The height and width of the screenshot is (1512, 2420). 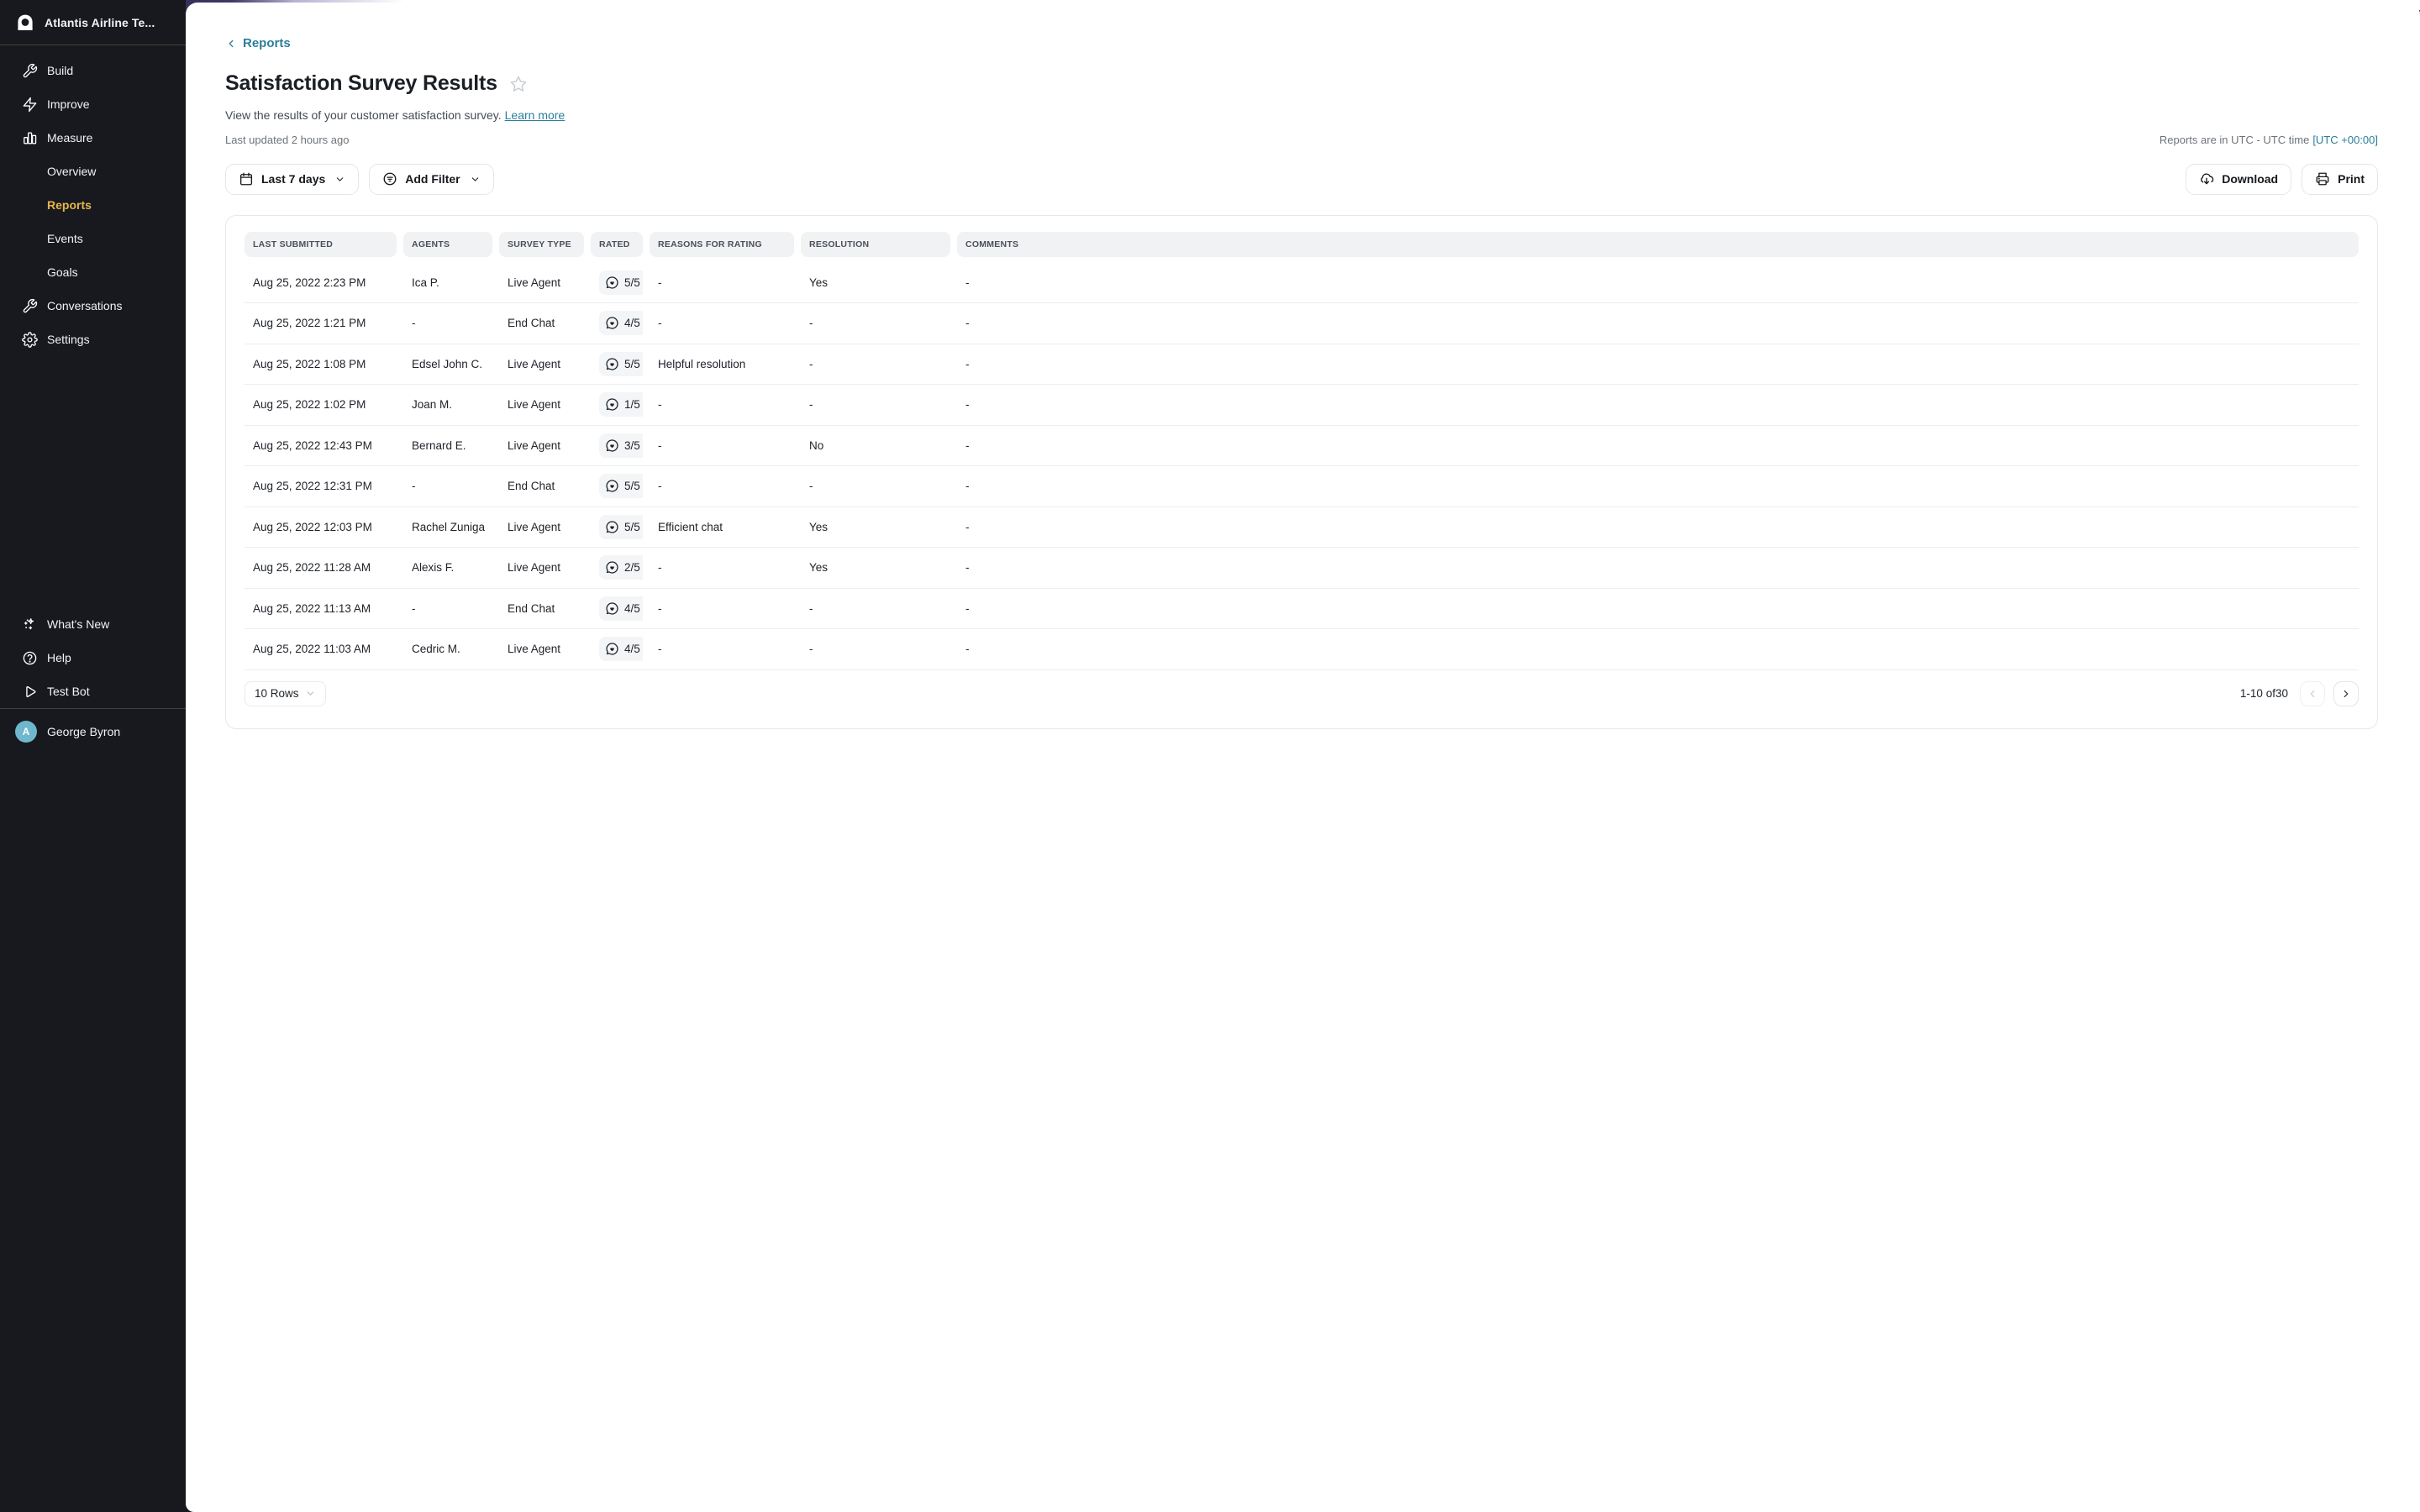 What do you see at coordinates (414, 323) in the screenshot?
I see `cell-agents: -` at bounding box center [414, 323].